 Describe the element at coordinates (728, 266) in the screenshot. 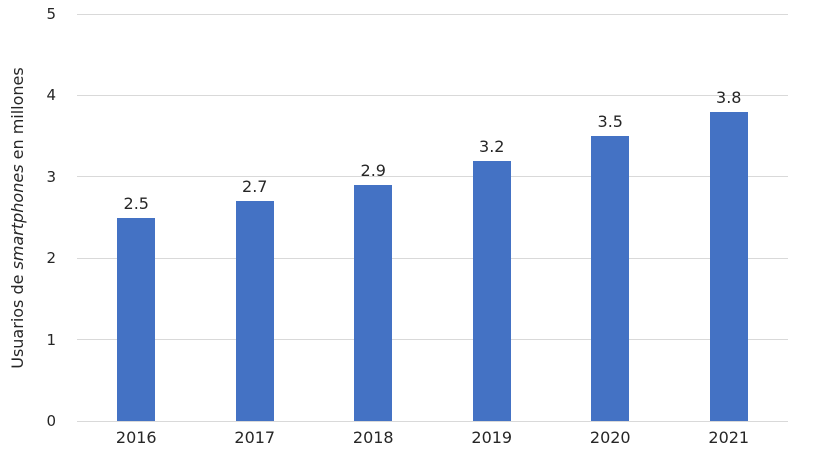

I see `bar-2021` at that location.